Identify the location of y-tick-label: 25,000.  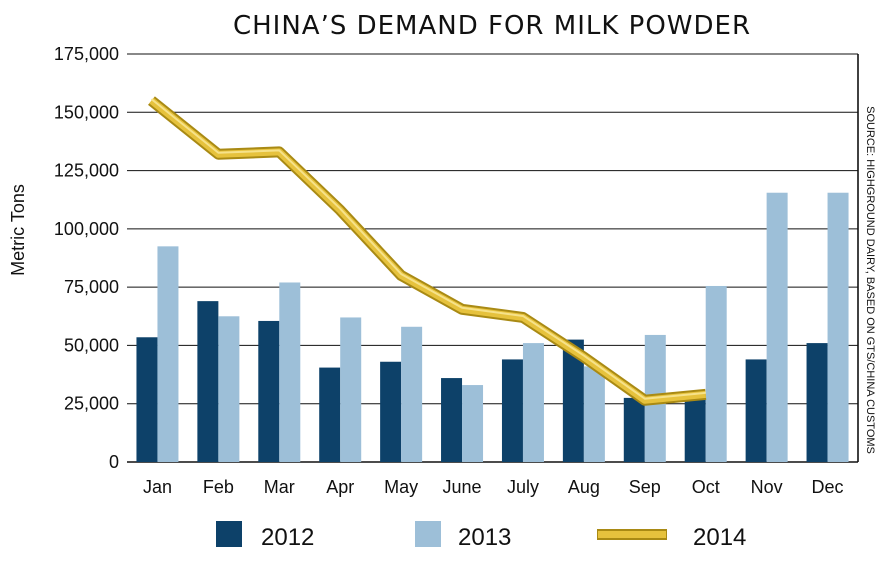
(91, 404).